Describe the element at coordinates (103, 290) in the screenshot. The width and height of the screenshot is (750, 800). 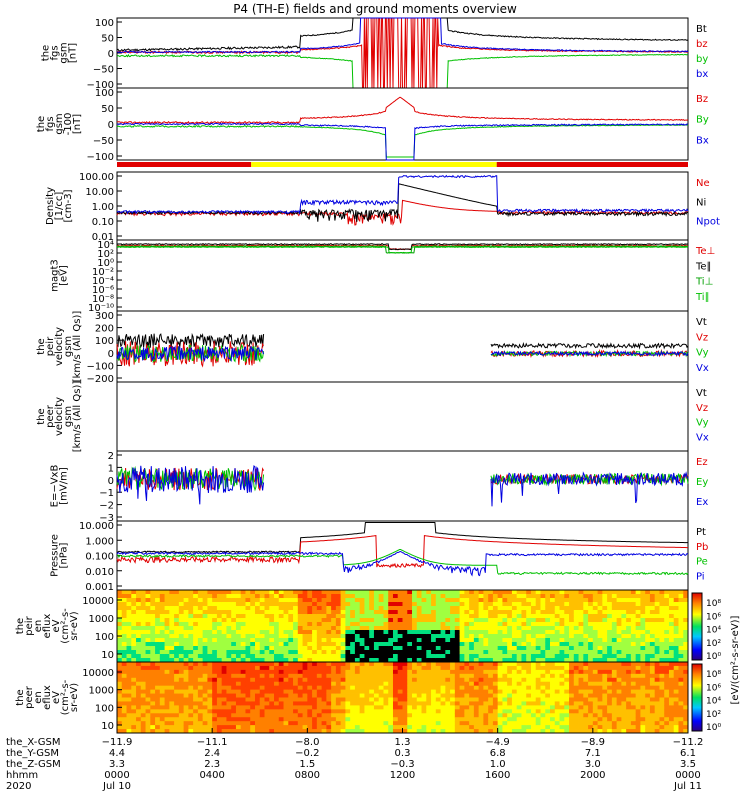
I see `y-tick-label: 10⁻⁶` at that location.